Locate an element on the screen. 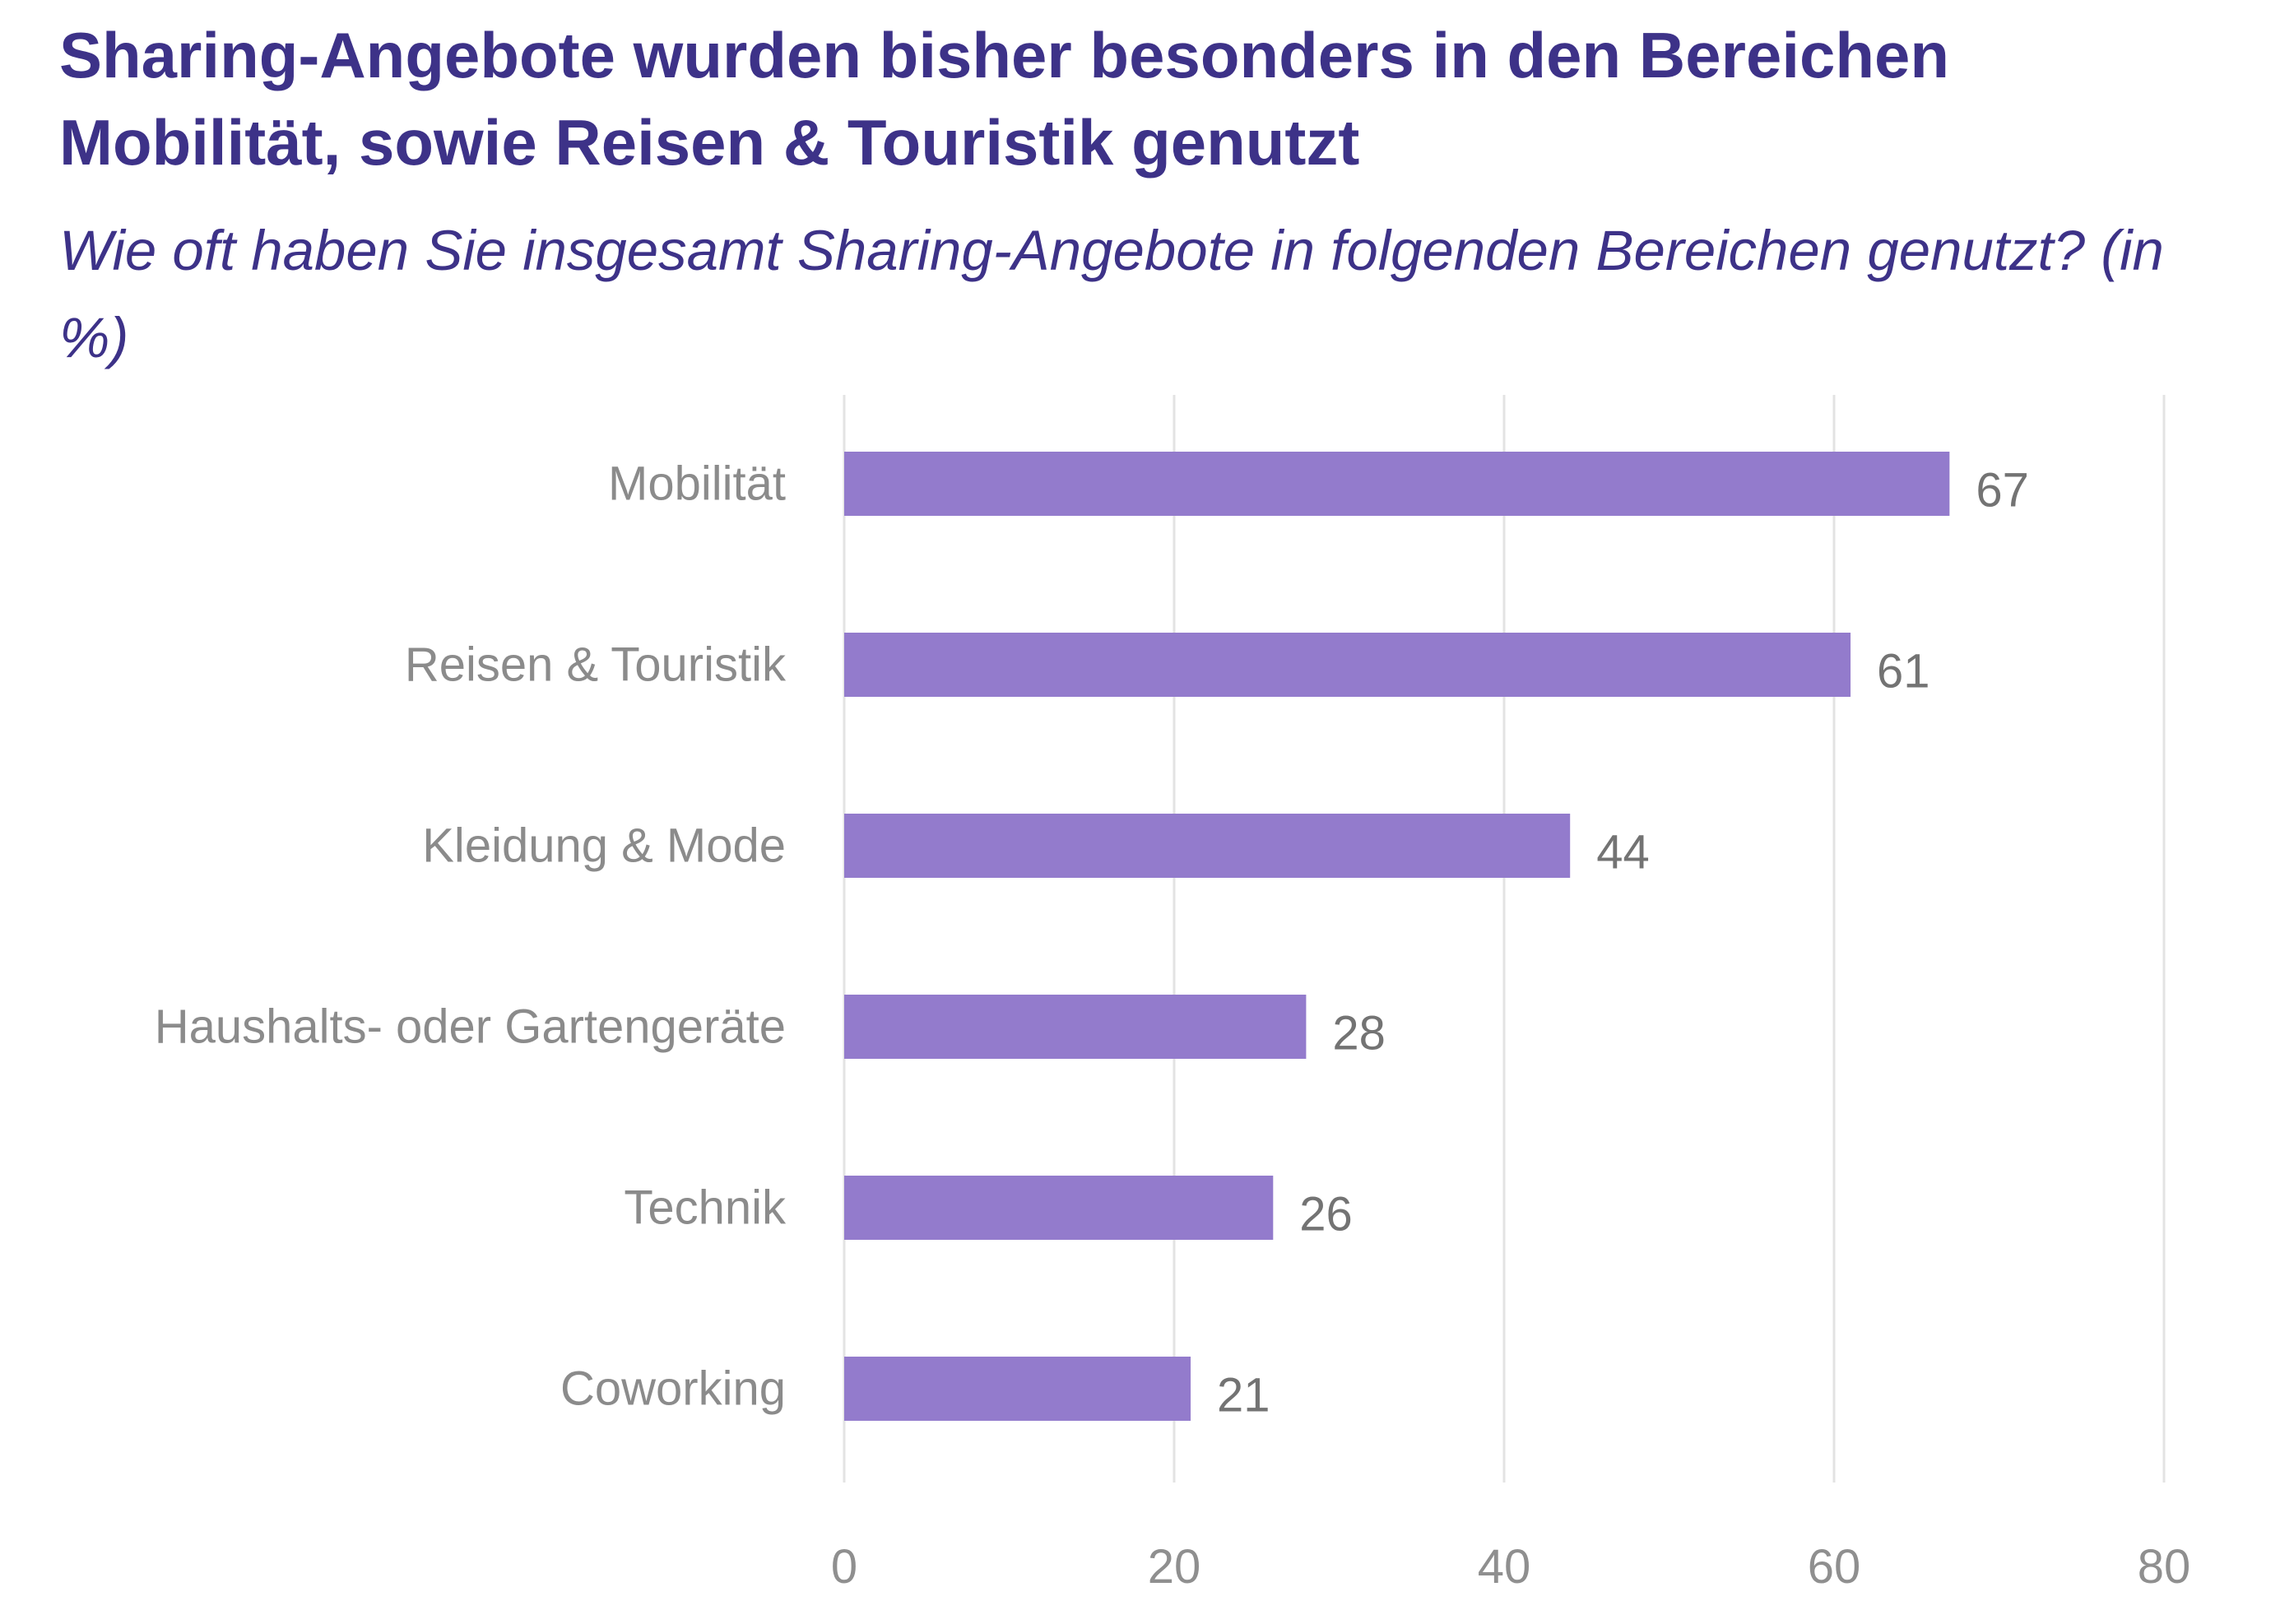 Image resolution: width=2294 pixels, height=1624 pixels. x-tick-label: 0 is located at coordinates (844, 1567).